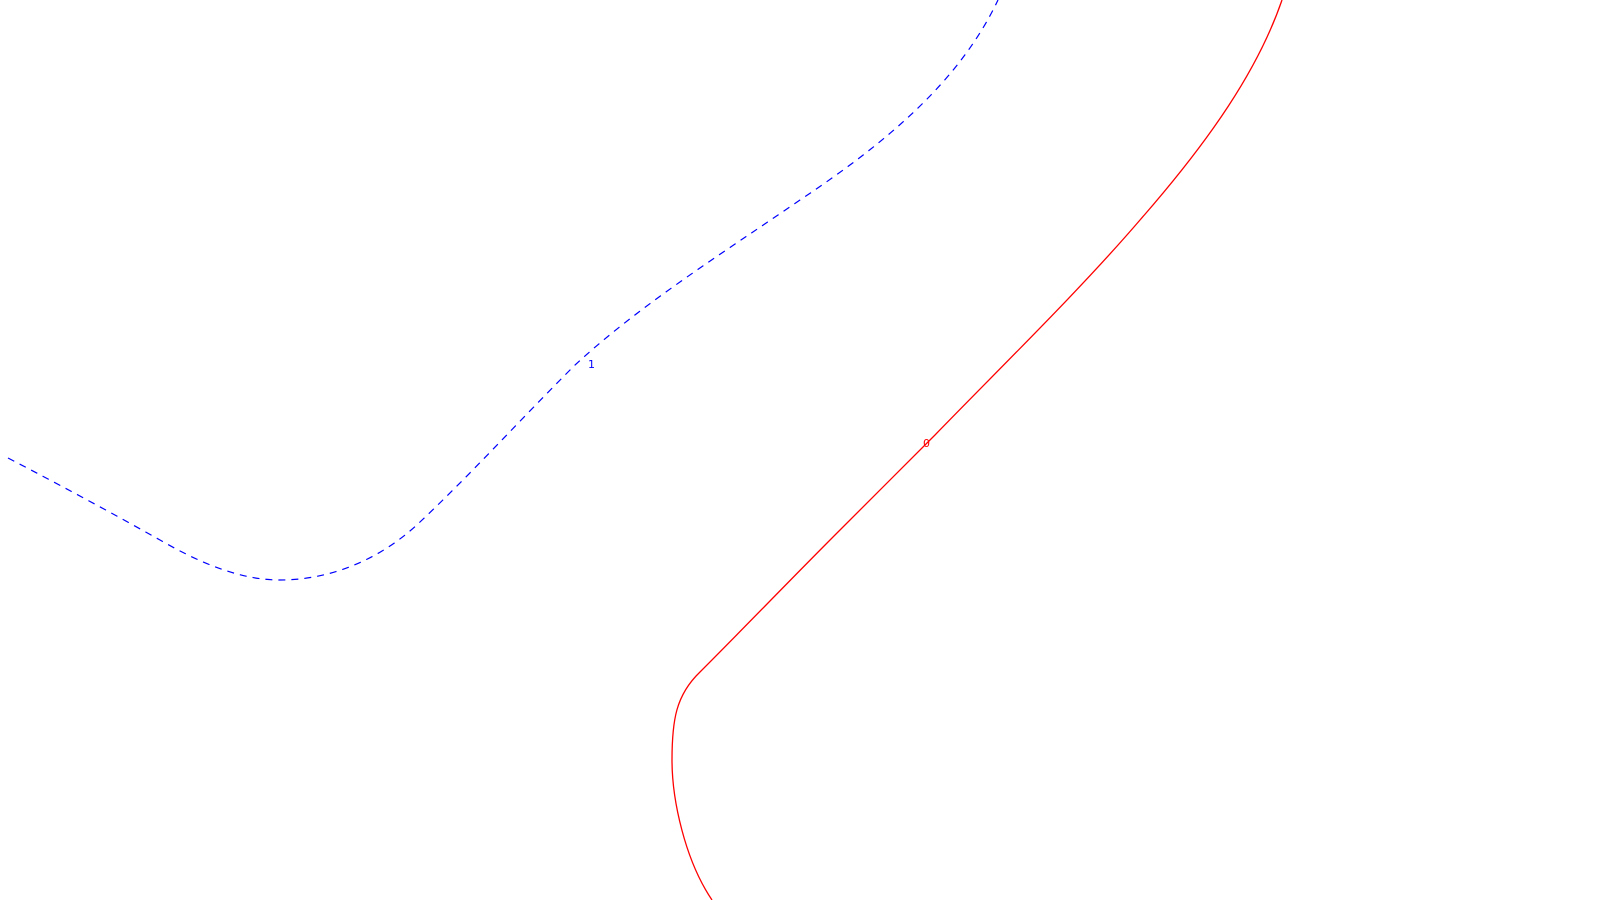 This screenshot has height=900, width=1600. What do you see at coordinates (591, 364) in the screenshot?
I see `contour-label-1: 1` at bounding box center [591, 364].